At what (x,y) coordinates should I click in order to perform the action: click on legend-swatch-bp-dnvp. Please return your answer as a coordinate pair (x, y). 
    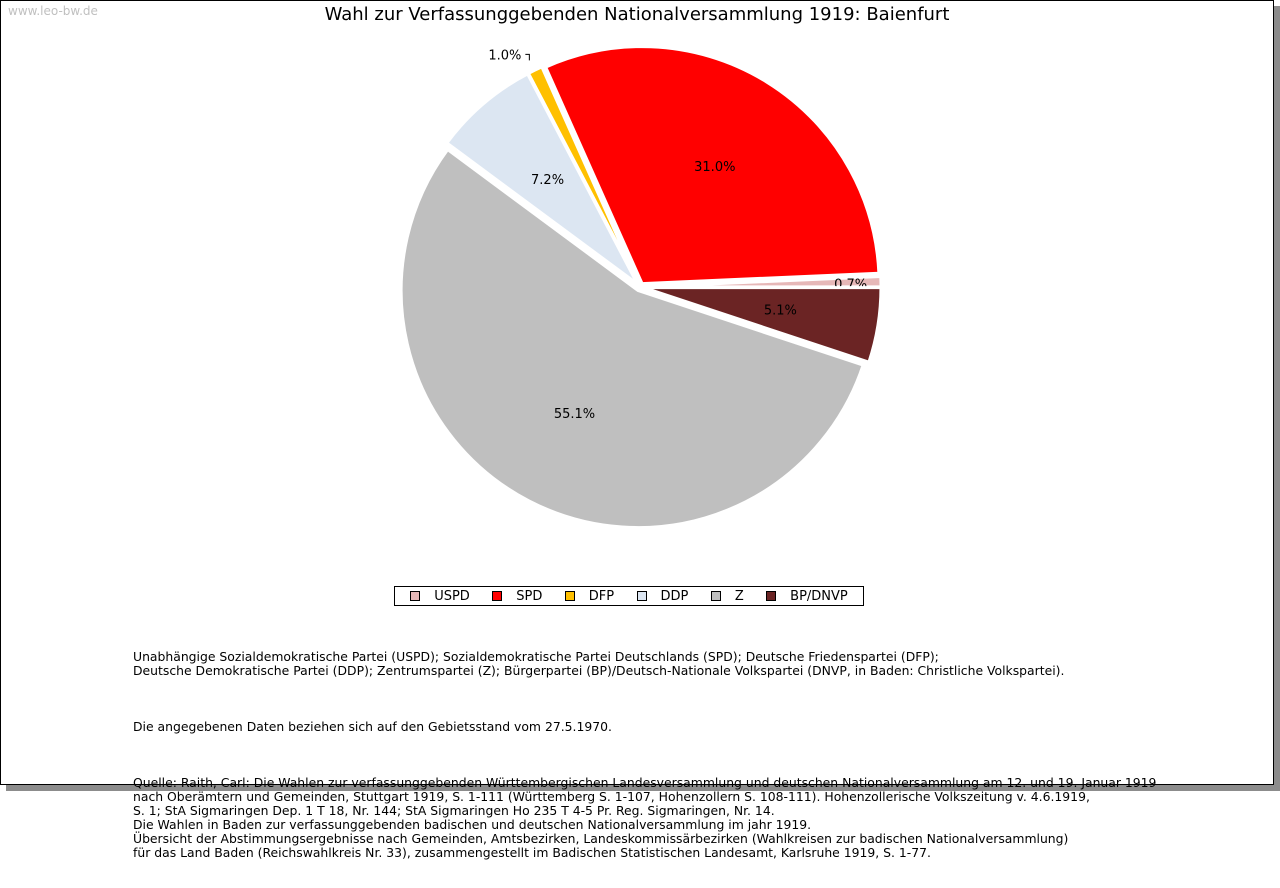
    Looking at the image, I should click on (771, 596).